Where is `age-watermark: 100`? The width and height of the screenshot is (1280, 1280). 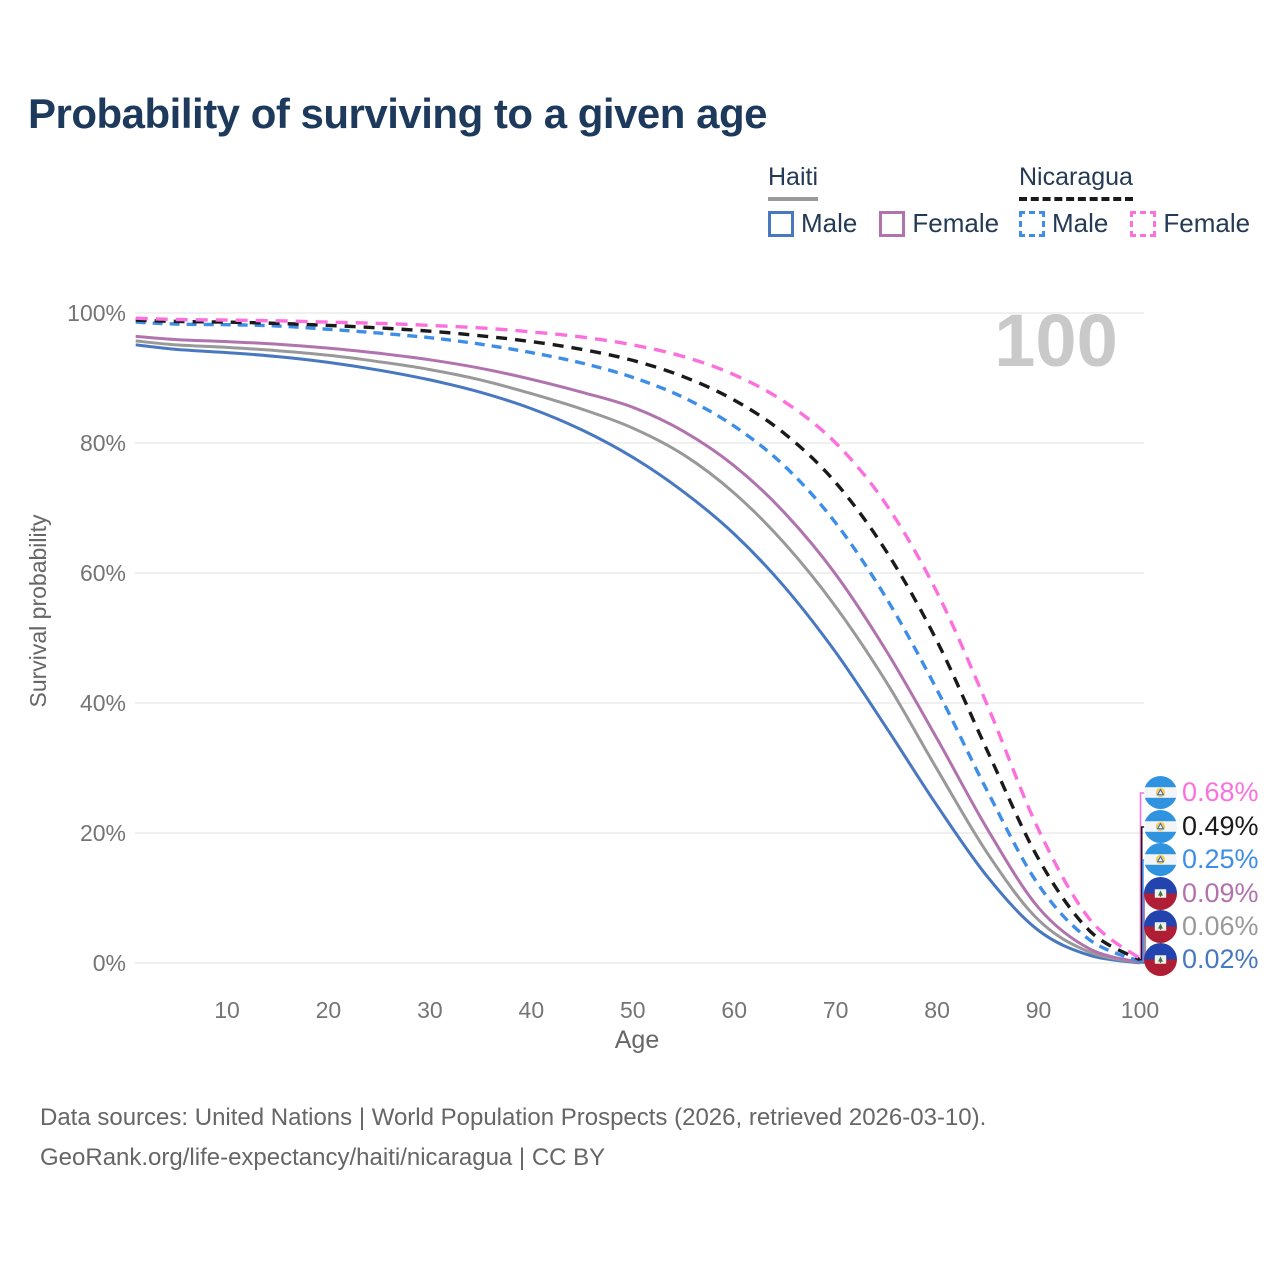 age-watermark: 100 is located at coordinates (1055, 340).